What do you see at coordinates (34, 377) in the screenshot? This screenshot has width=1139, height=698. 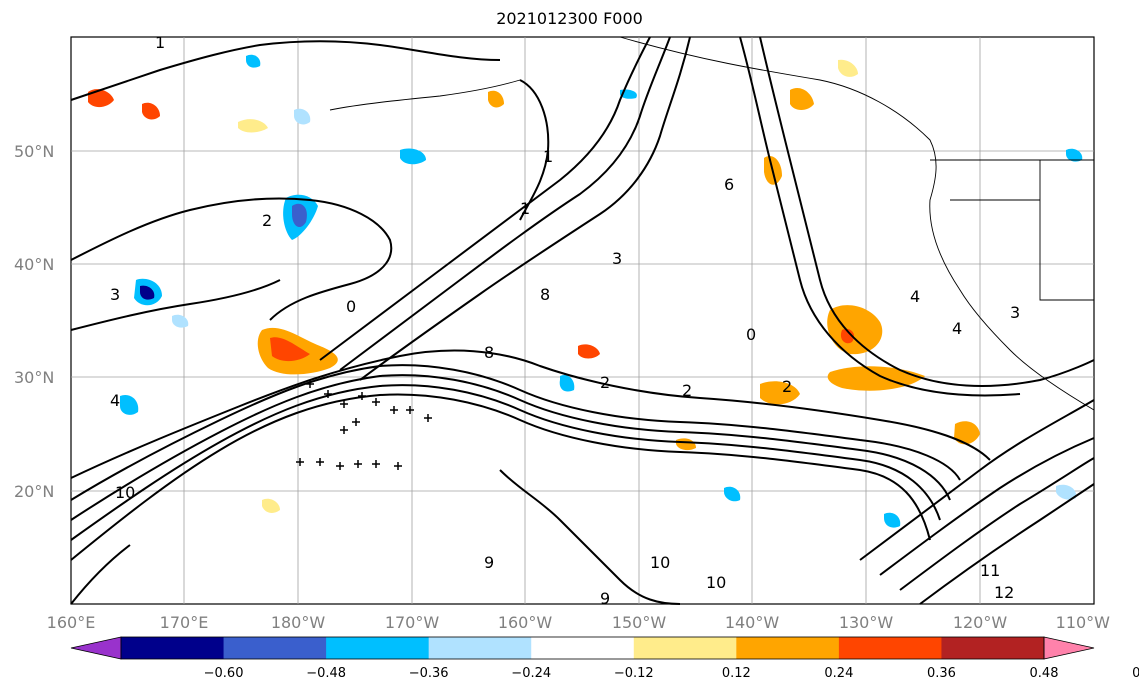 I see `lat-label: 30°N` at bounding box center [34, 377].